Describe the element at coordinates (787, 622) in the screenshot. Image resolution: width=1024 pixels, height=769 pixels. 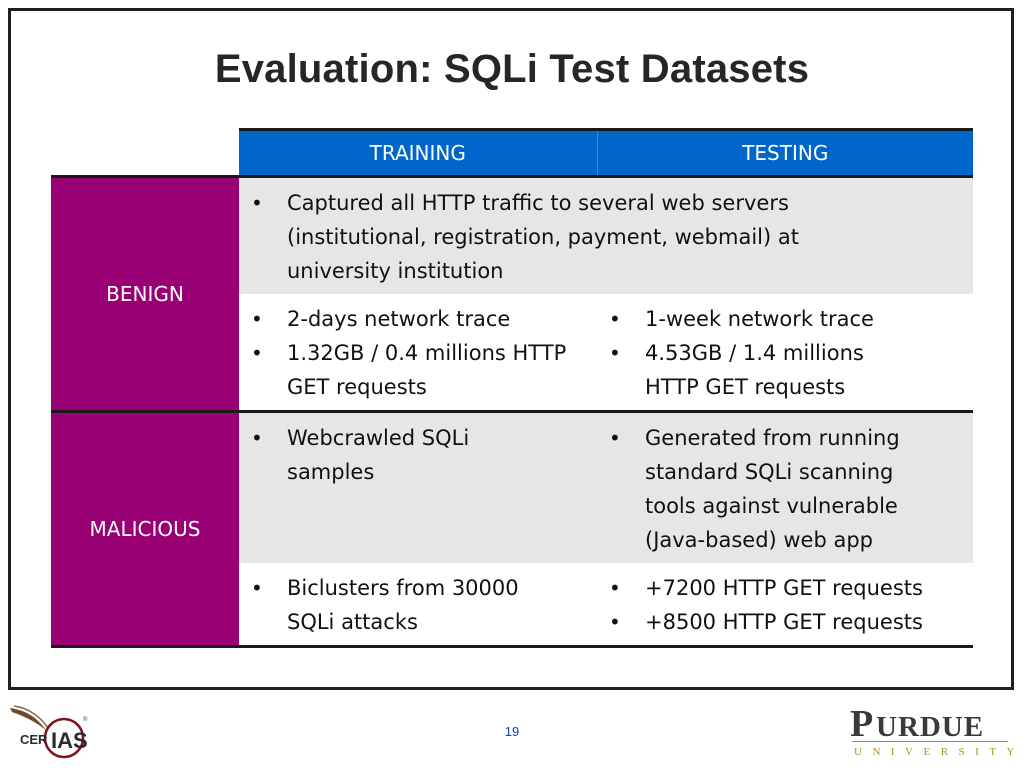
I see `list-item: +8500 HTTP GET requests` at that location.